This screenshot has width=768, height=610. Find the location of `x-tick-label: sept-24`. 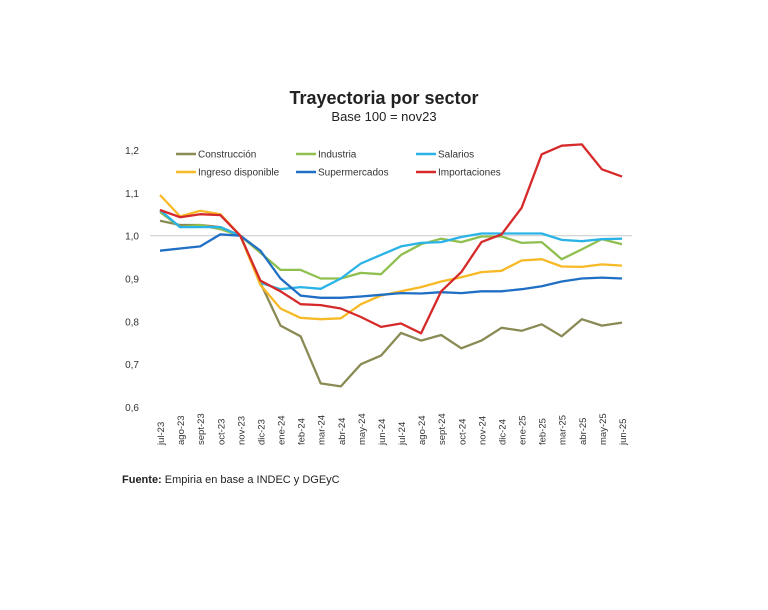

x-tick-label: sept-24 is located at coordinates (442, 429).